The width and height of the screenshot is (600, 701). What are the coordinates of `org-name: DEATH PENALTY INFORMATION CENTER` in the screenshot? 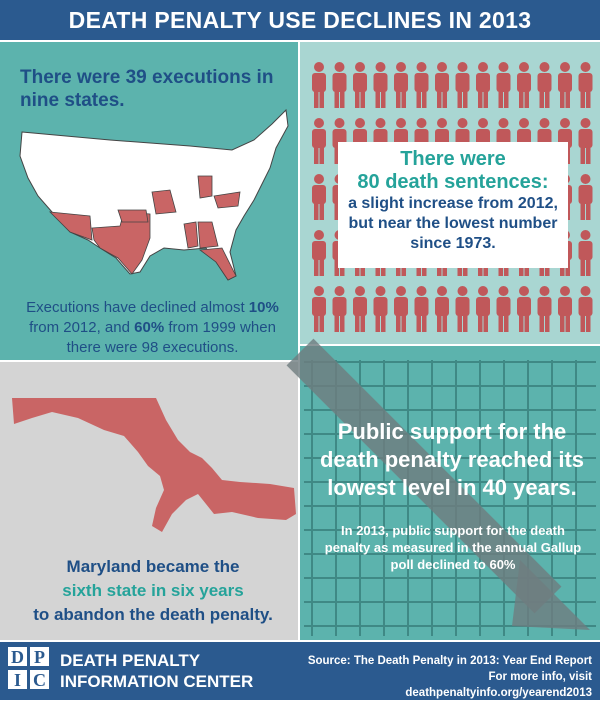 It's located at (156, 671).